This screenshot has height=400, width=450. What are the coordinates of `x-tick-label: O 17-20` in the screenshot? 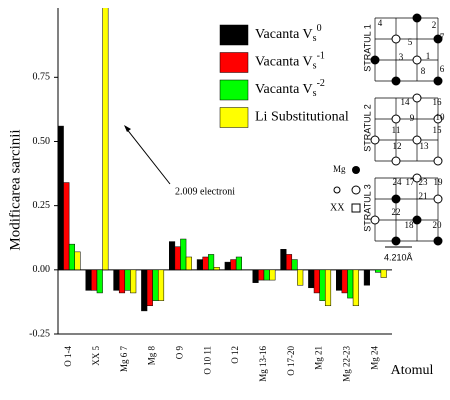 It's located at (291, 361).